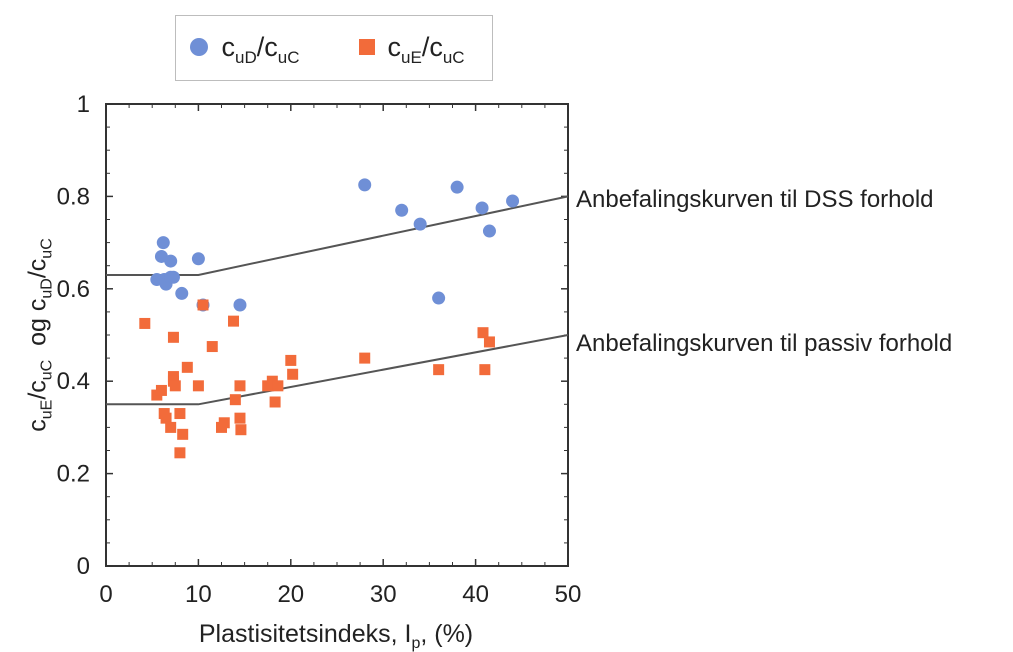  I want to click on y-tick-label: 0, so click(83, 566).